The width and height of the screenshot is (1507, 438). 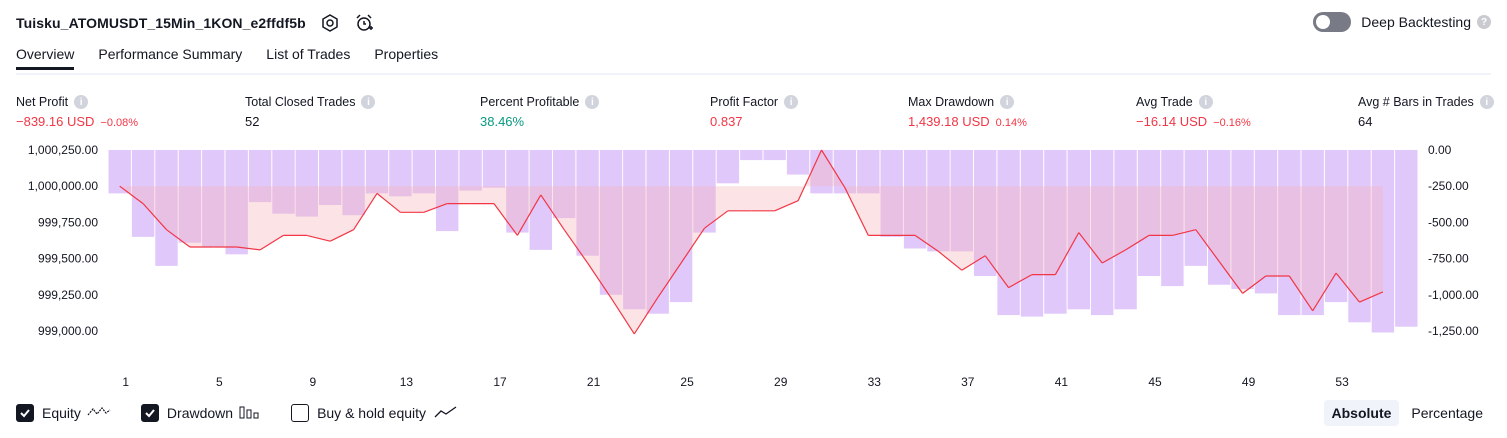 I want to click on metric-value: 1,439.18 USD, so click(x=949, y=121).